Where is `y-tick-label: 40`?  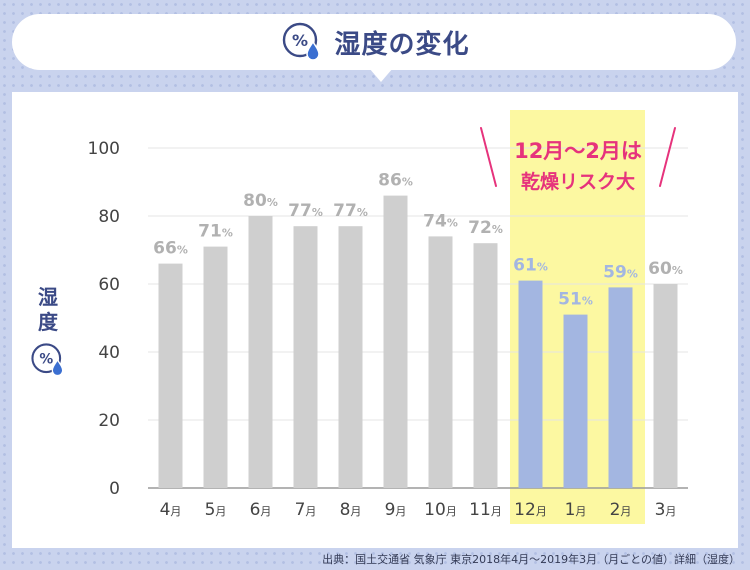
y-tick-label: 40 is located at coordinates (109, 353).